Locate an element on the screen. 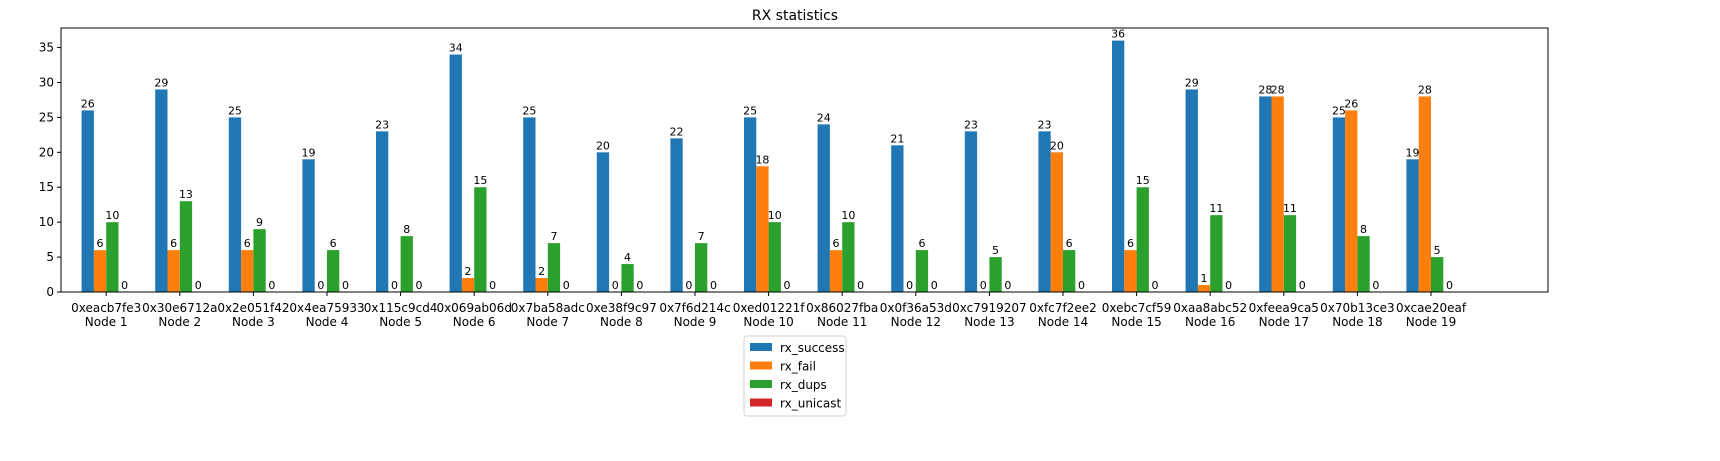 This screenshot has height=461, width=1720. x-tick-label: 0x2e051f42 Node 3 is located at coordinates (253, 315).